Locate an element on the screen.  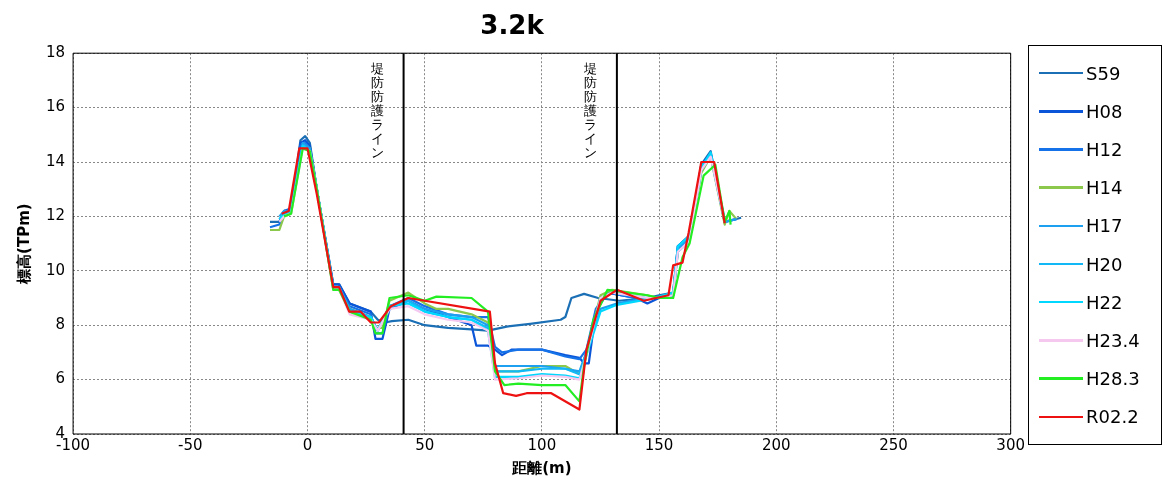
y-tick-label: 10 is located at coordinates (55, 269).